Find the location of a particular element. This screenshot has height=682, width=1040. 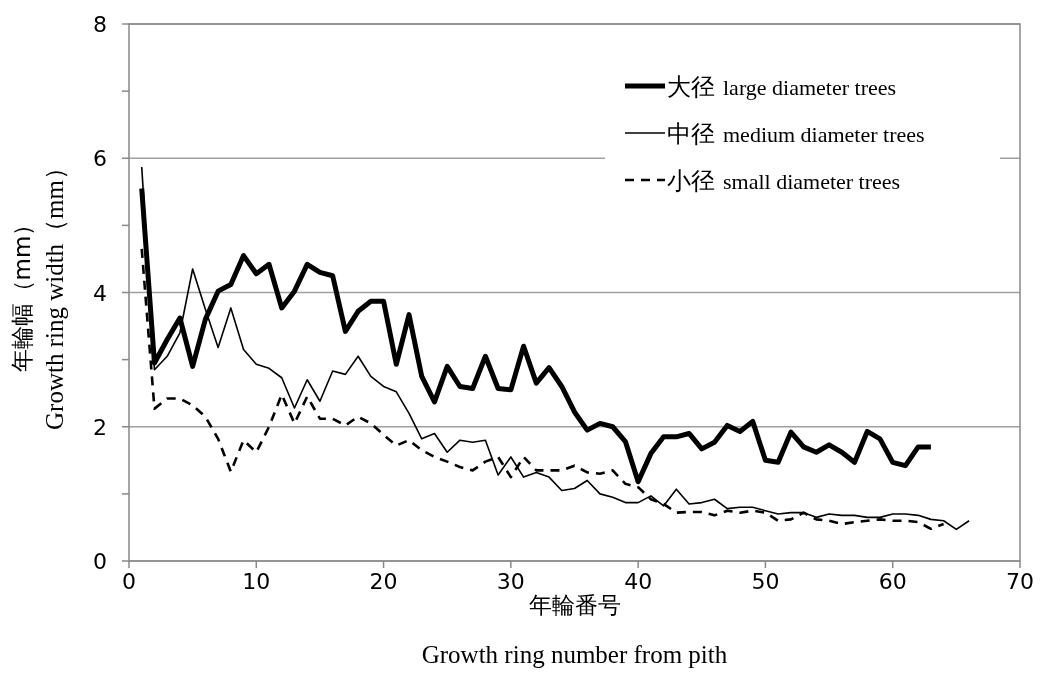

legend-label: 中径 medium diameter trees is located at coordinates (796, 134).